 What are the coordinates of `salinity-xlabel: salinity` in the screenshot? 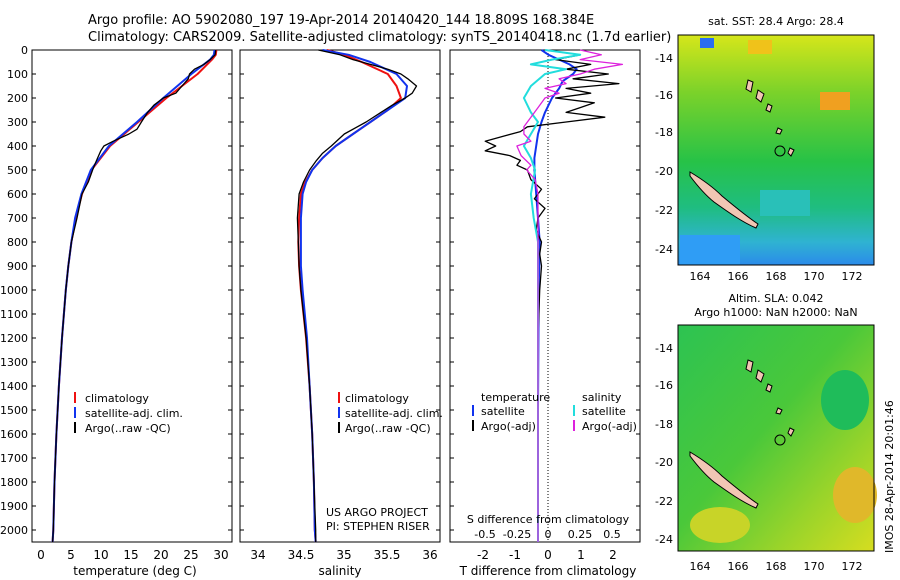 It's located at (339, 571).